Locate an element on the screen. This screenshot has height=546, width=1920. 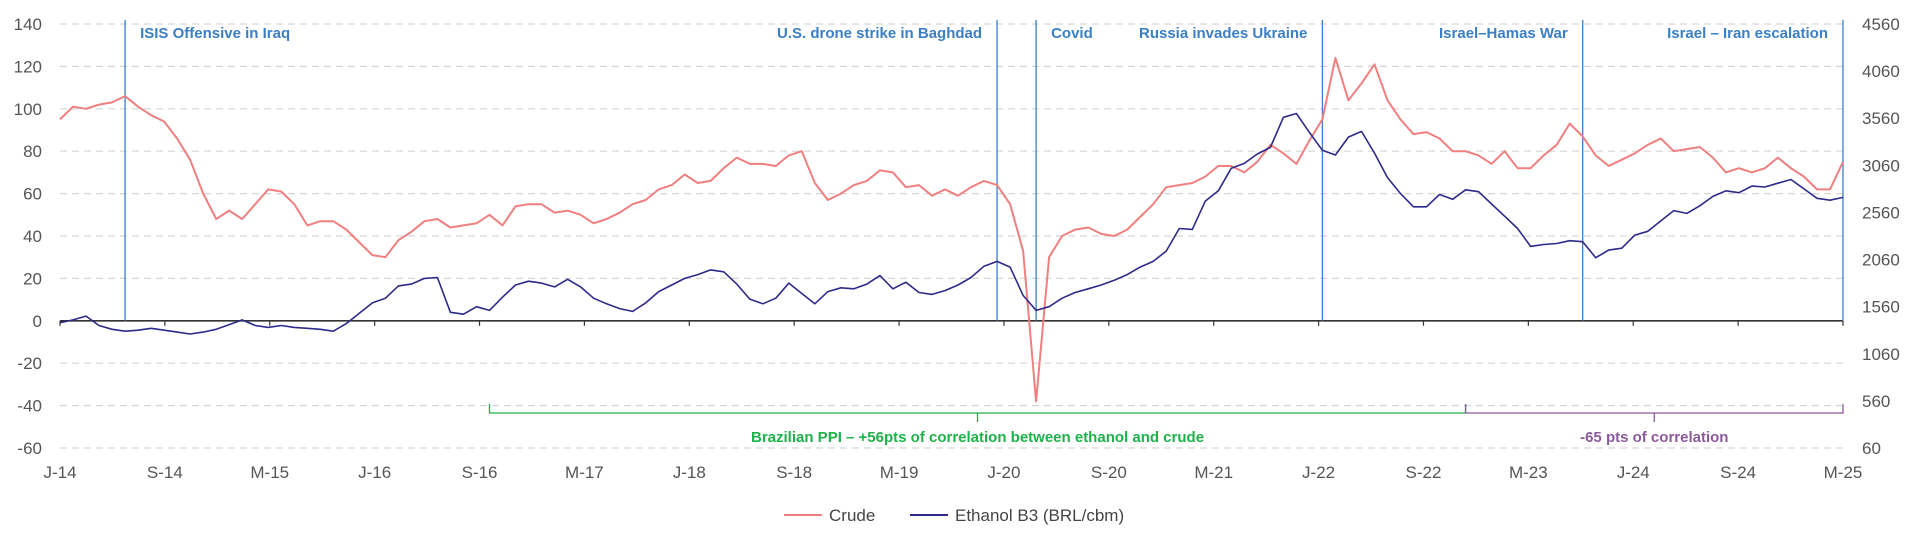
left-tick-label: 60 is located at coordinates (32, 194).